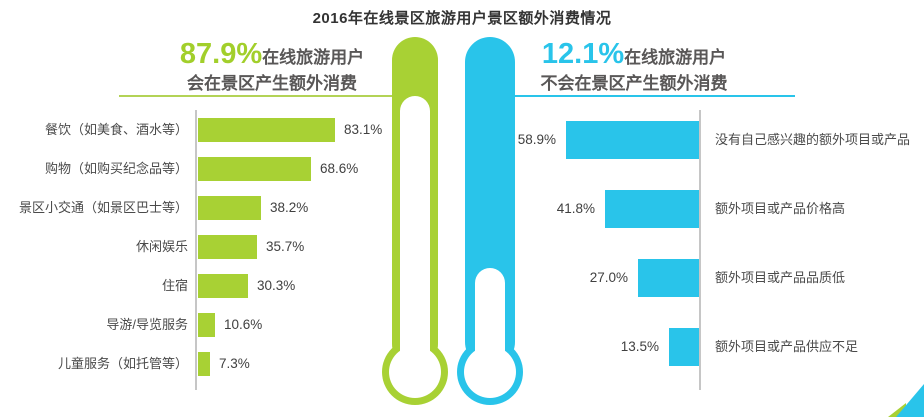 The height and width of the screenshot is (417, 924). What do you see at coordinates (116, 129) in the screenshot?
I see `left-bar-category: 餐饮（如美食、酒水等）` at bounding box center [116, 129].